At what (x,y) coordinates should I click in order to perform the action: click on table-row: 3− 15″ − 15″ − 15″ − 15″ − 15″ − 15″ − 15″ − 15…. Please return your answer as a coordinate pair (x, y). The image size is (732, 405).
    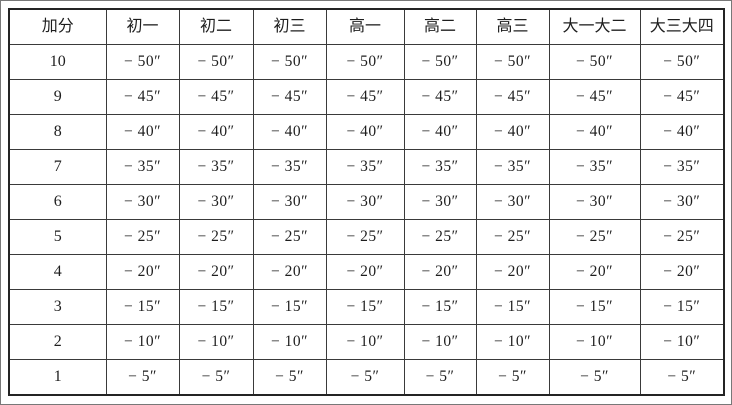
    Looking at the image, I should click on (366, 307).